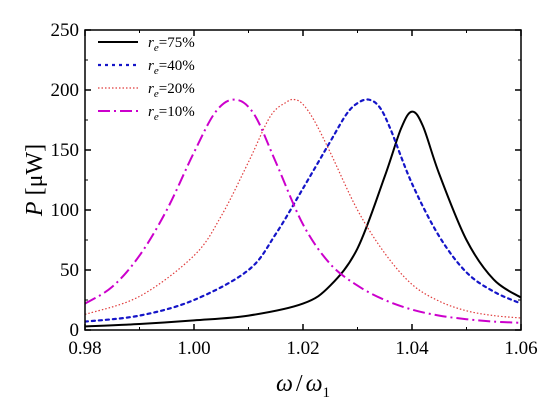 Image resolution: width=550 pixels, height=412 pixels. What do you see at coordinates (65, 90) in the screenshot?
I see `y-tick-label: 200` at bounding box center [65, 90].